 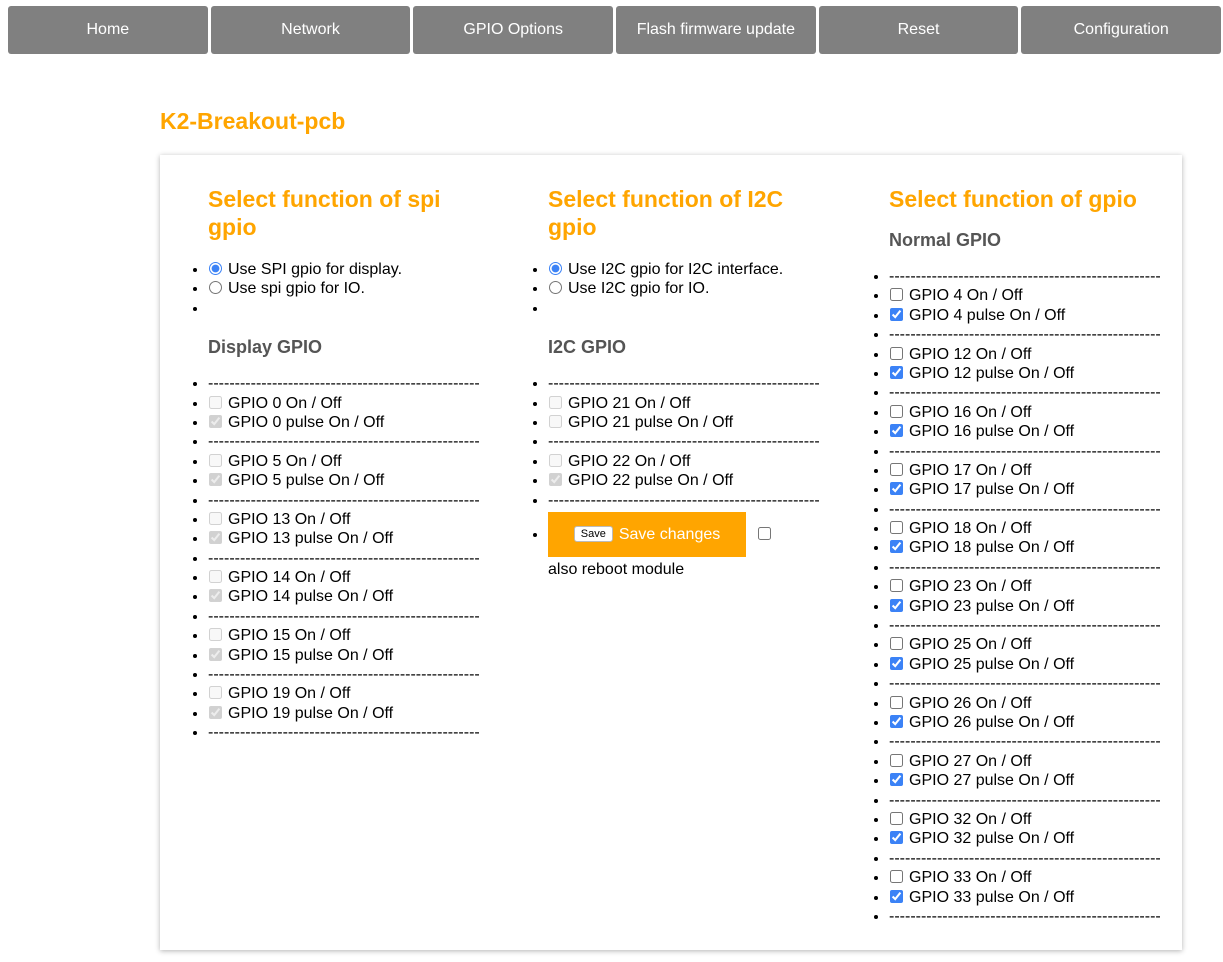 I want to click on gpio-on-label: GPIO 32 On / Off, so click(x=970, y=819).